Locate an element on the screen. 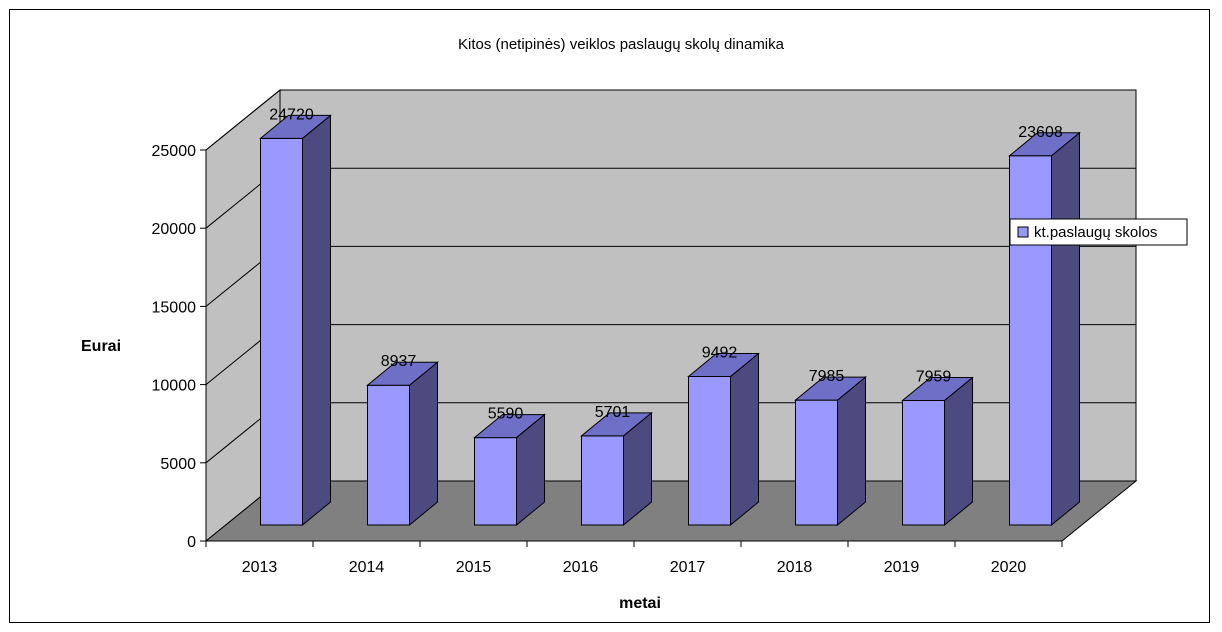 The image size is (1222, 632). y-tick-label: 20000 is located at coordinates (174, 229).